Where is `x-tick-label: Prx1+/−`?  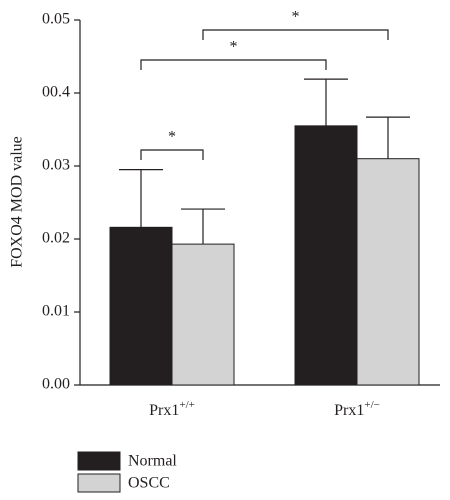
x-tick-label: Prx1+/− is located at coordinates (357, 409).